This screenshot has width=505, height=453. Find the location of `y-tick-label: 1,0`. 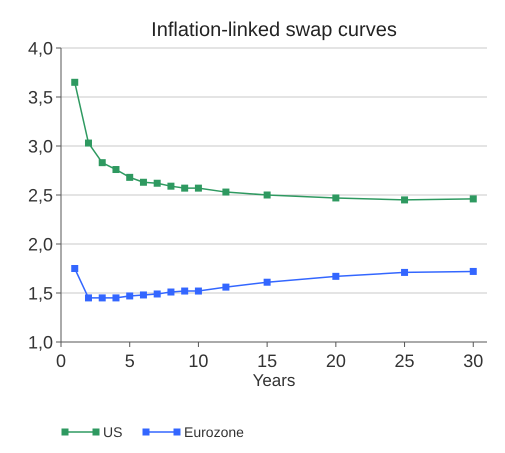

y-tick-label: 1,0 is located at coordinates (40, 342).